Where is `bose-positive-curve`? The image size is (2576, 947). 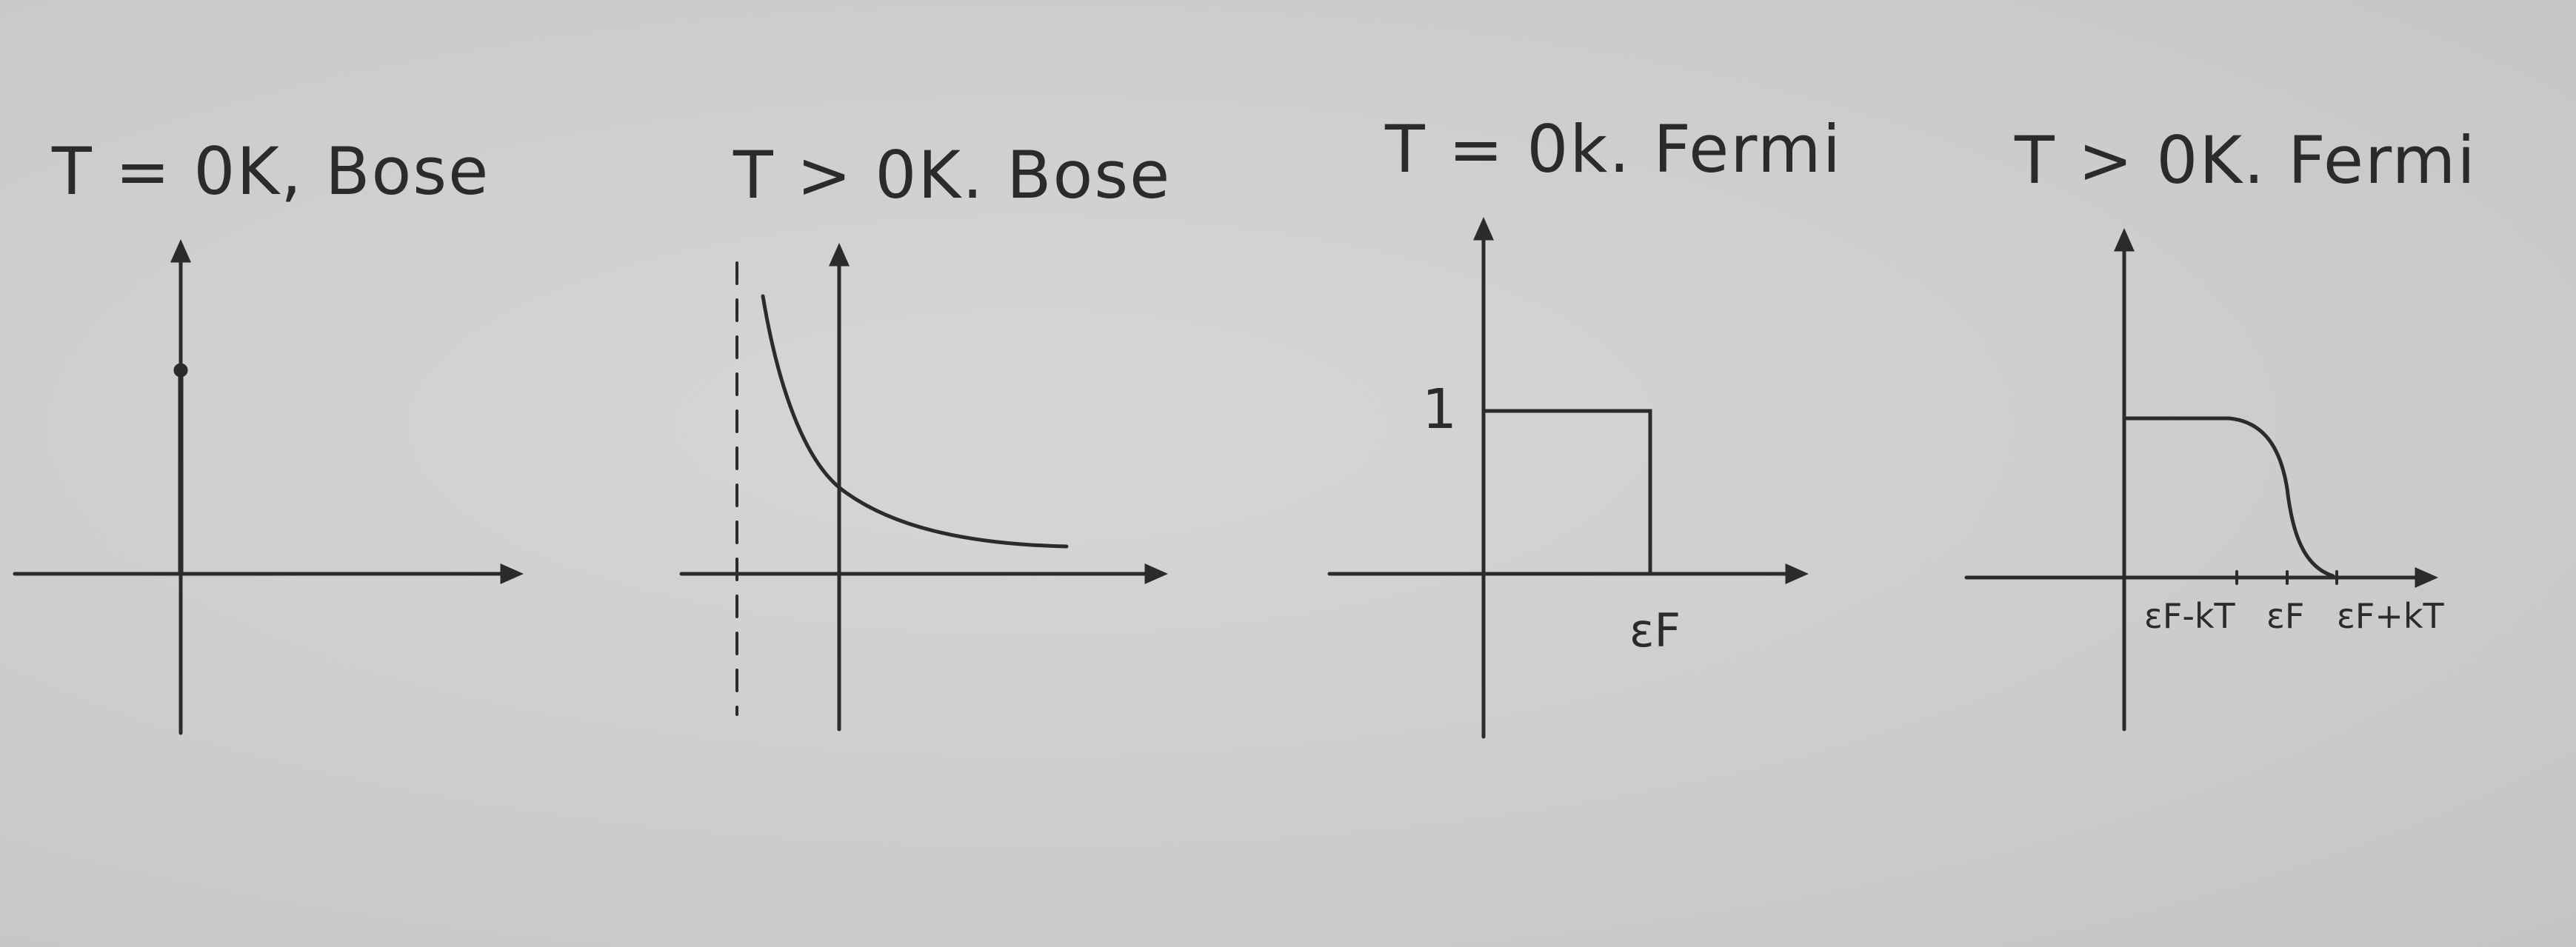
bose-positive-curve is located at coordinates (915, 422).